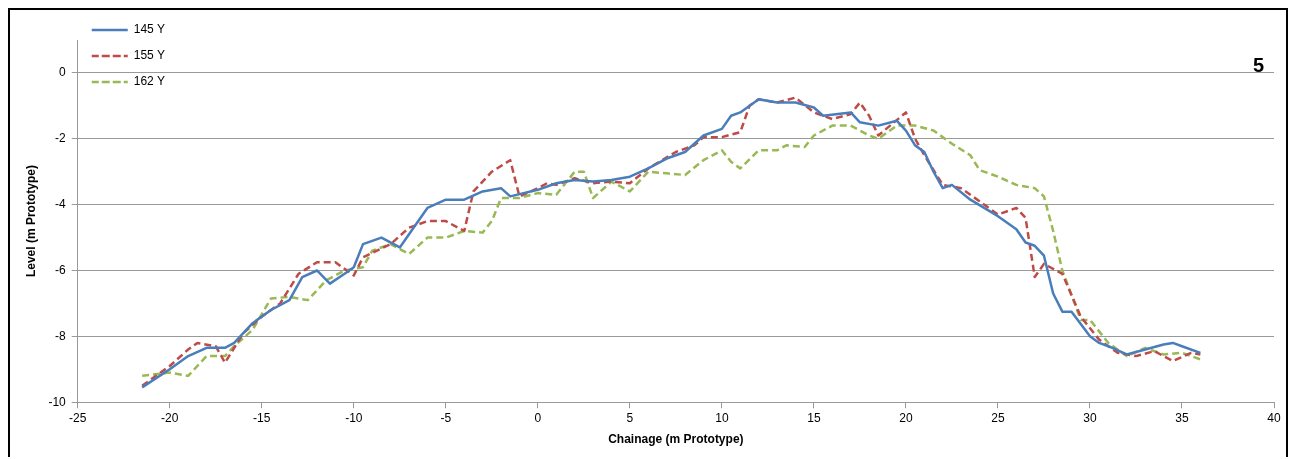  Describe the element at coordinates (1182, 417) in the screenshot. I see `x-tick-label: 35` at that location.